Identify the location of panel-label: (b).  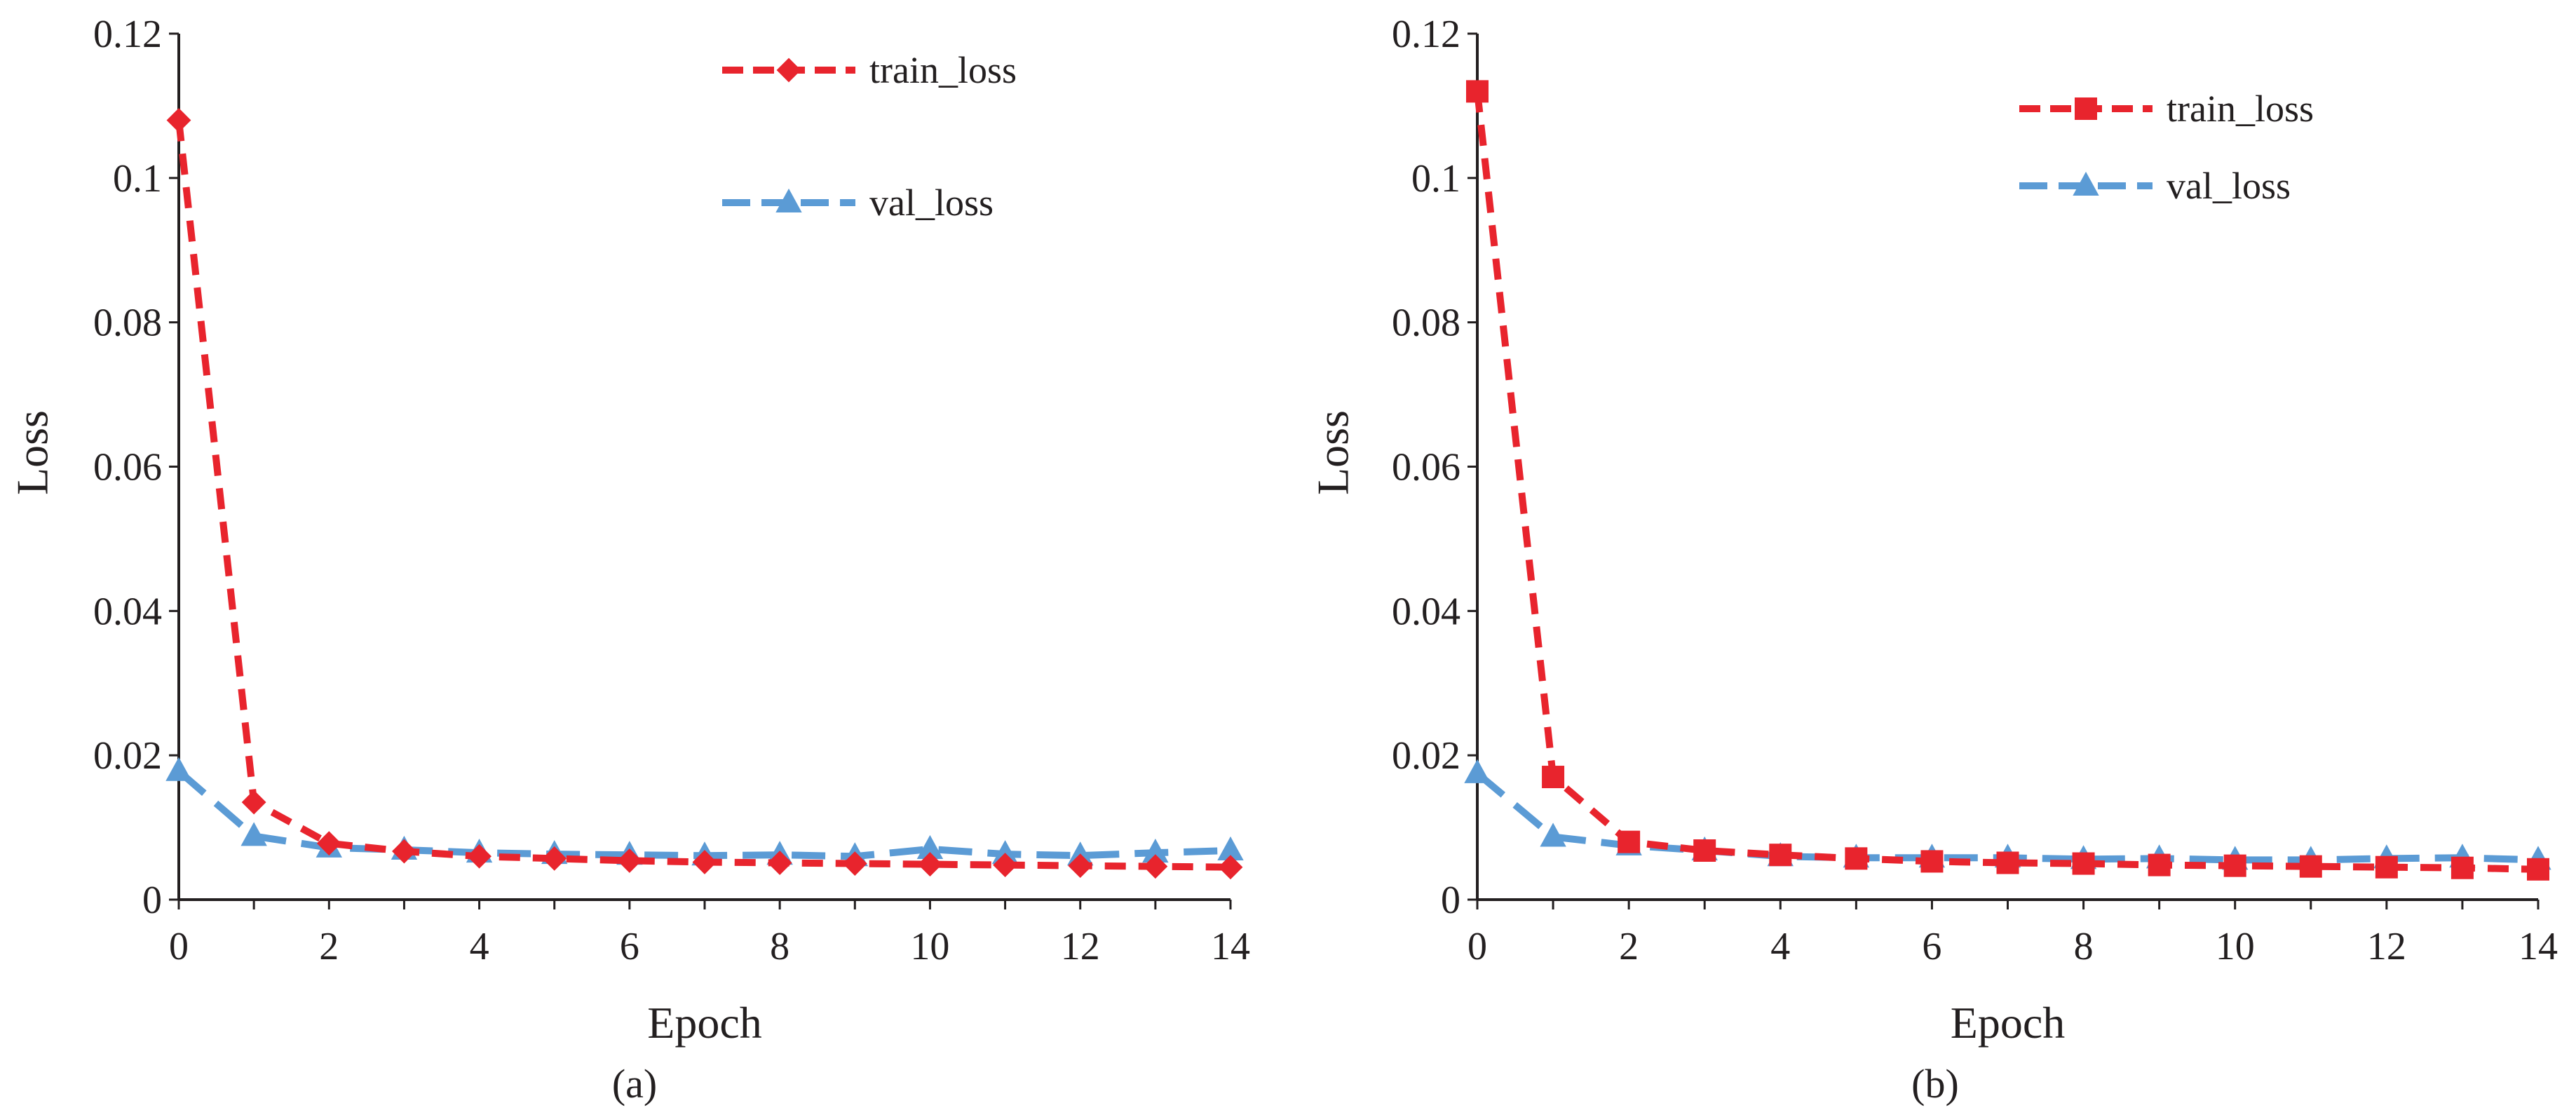
(1935, 1083).